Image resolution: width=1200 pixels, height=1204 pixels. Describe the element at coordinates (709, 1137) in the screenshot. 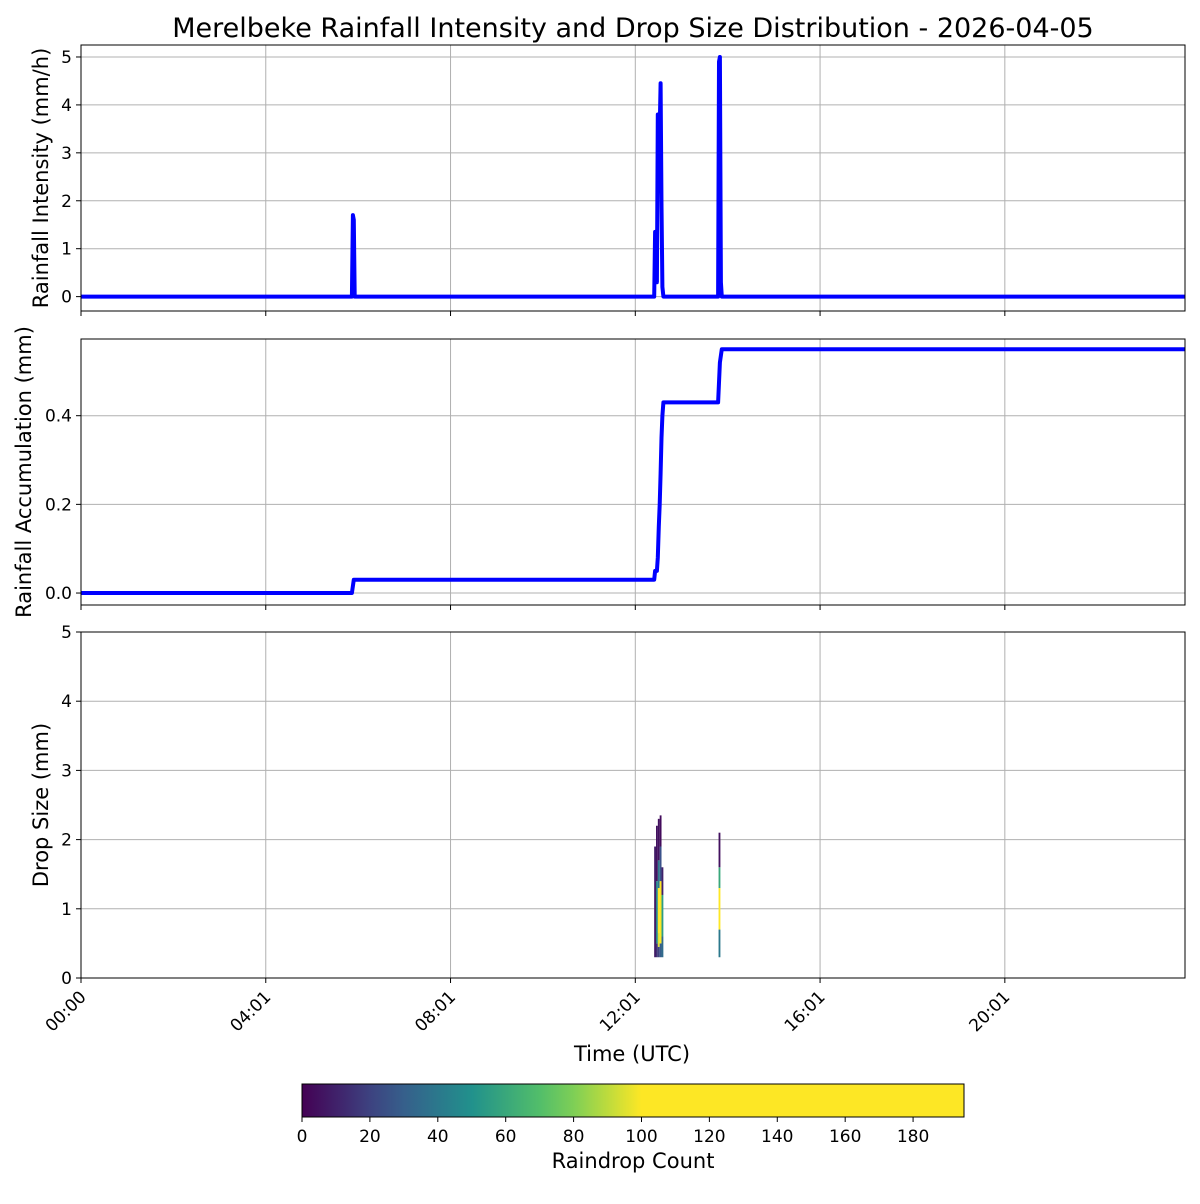

I see `colorbar-tick-label: 120` at that location.